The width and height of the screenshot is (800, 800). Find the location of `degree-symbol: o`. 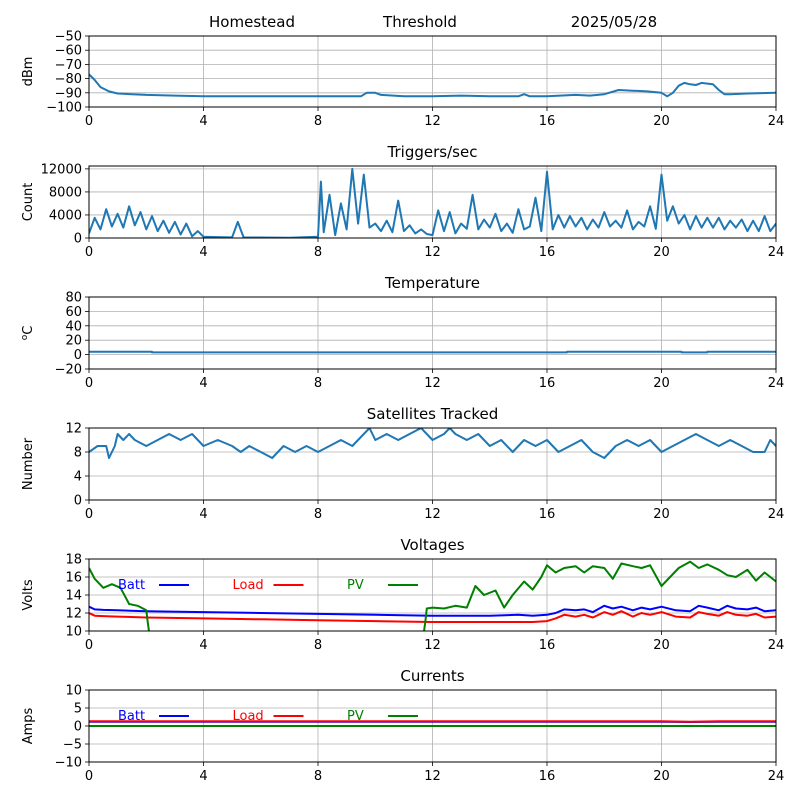

degree-symbol: o is located at coordinates (25, 337).